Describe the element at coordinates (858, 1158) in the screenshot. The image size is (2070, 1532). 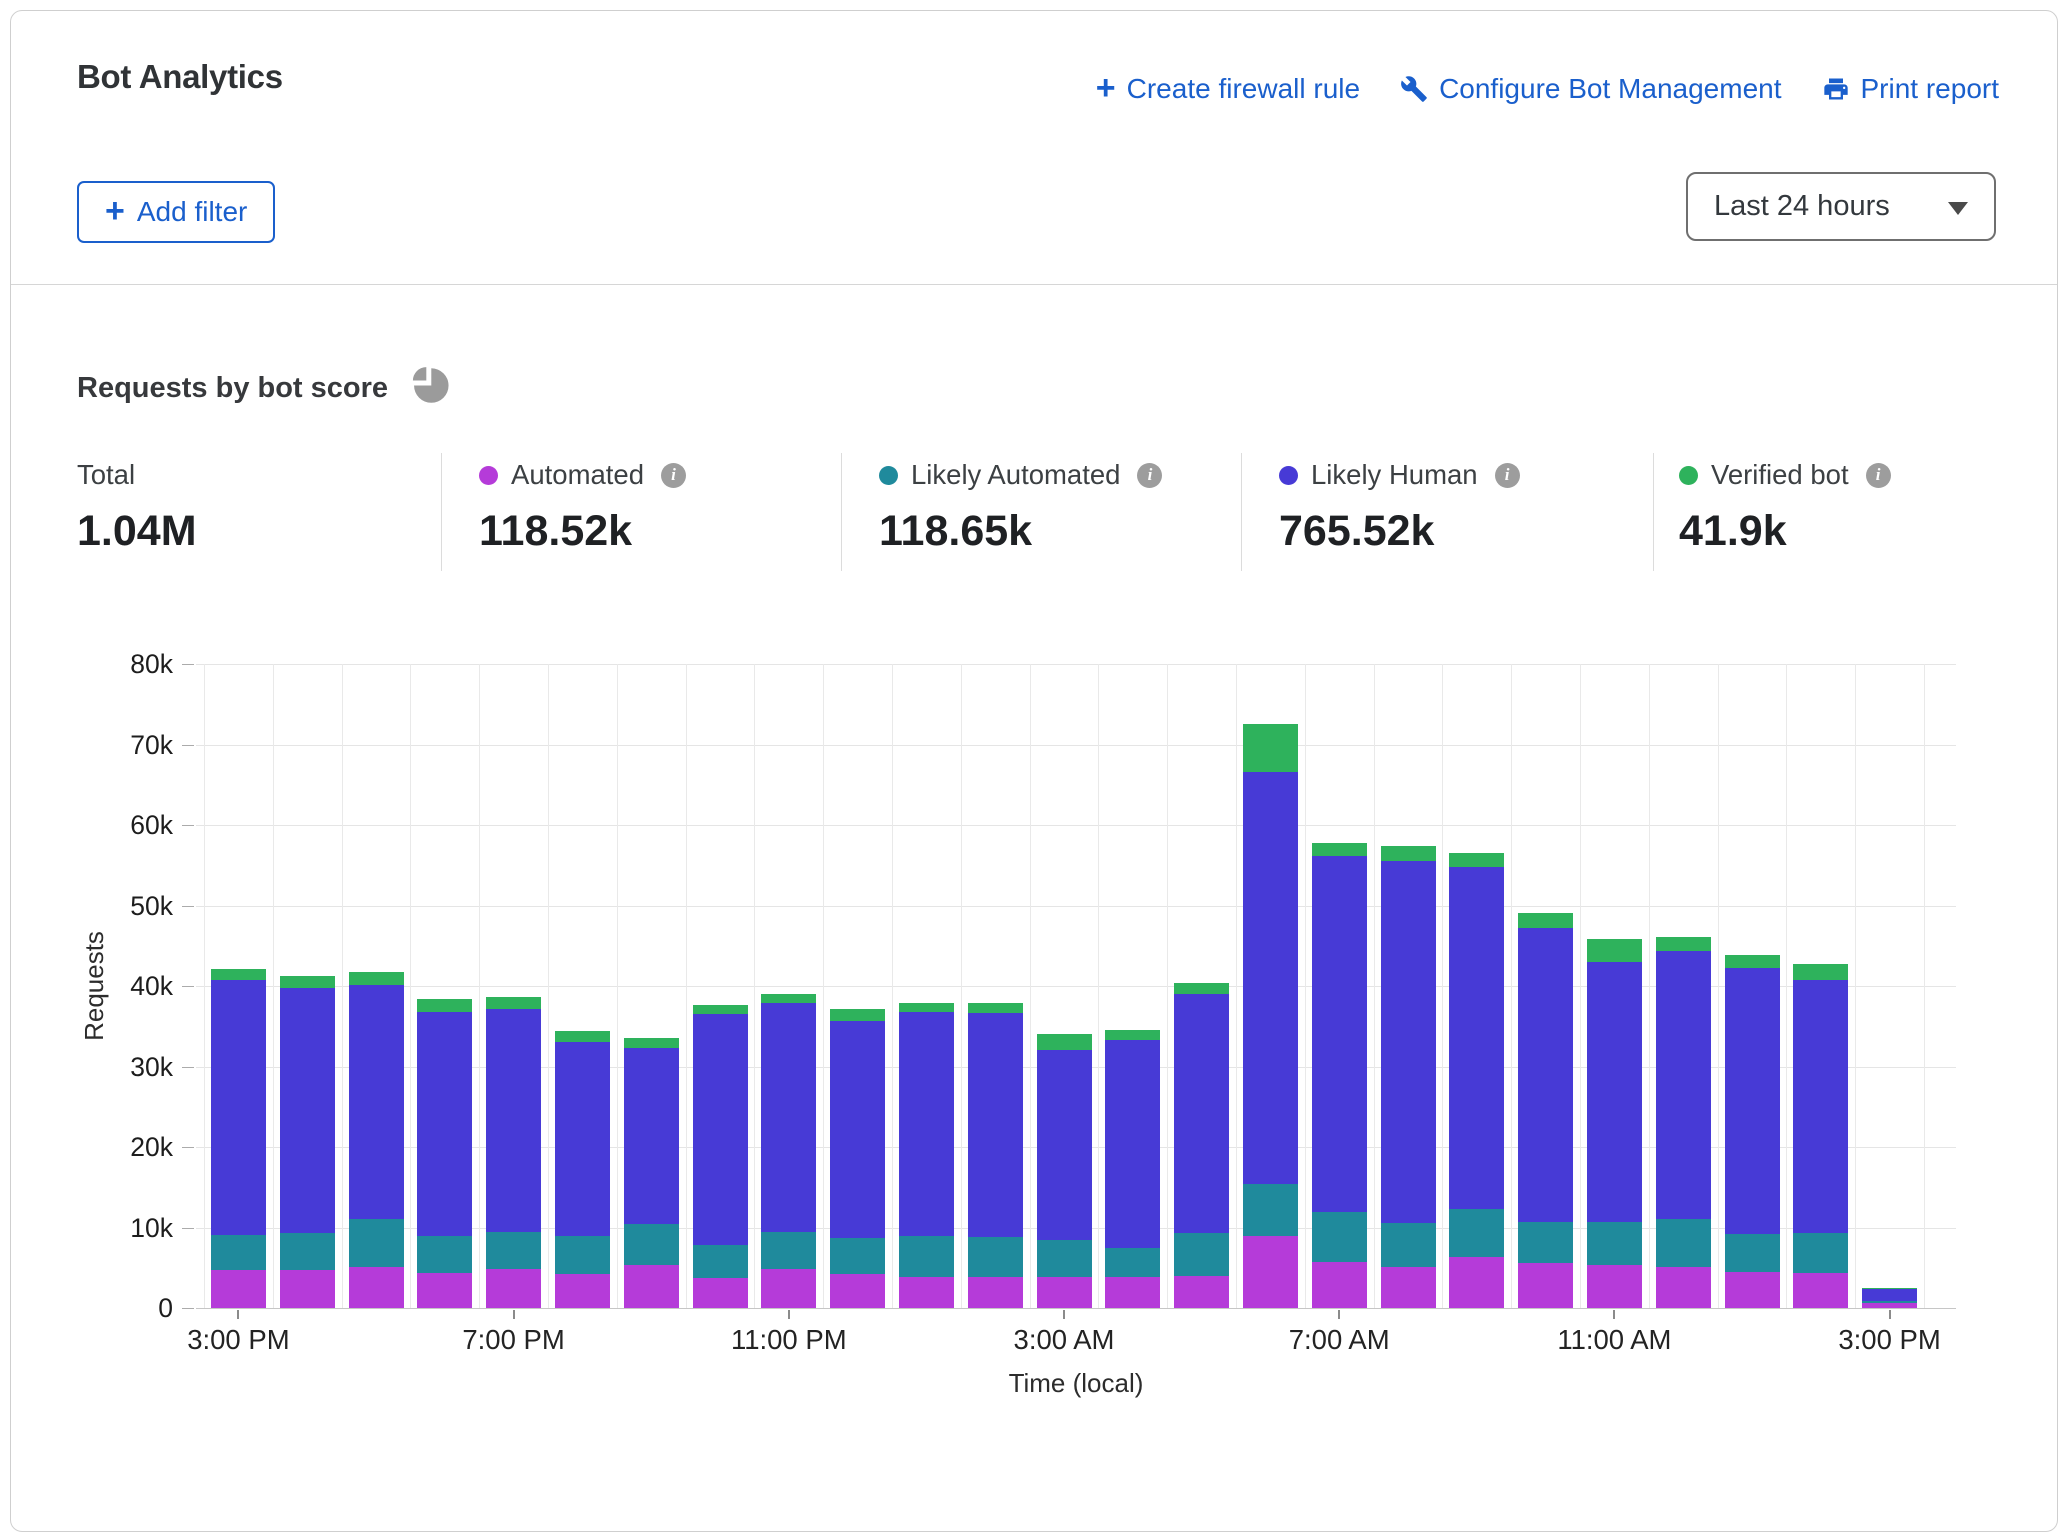
I see `bar-1200am` at that location.